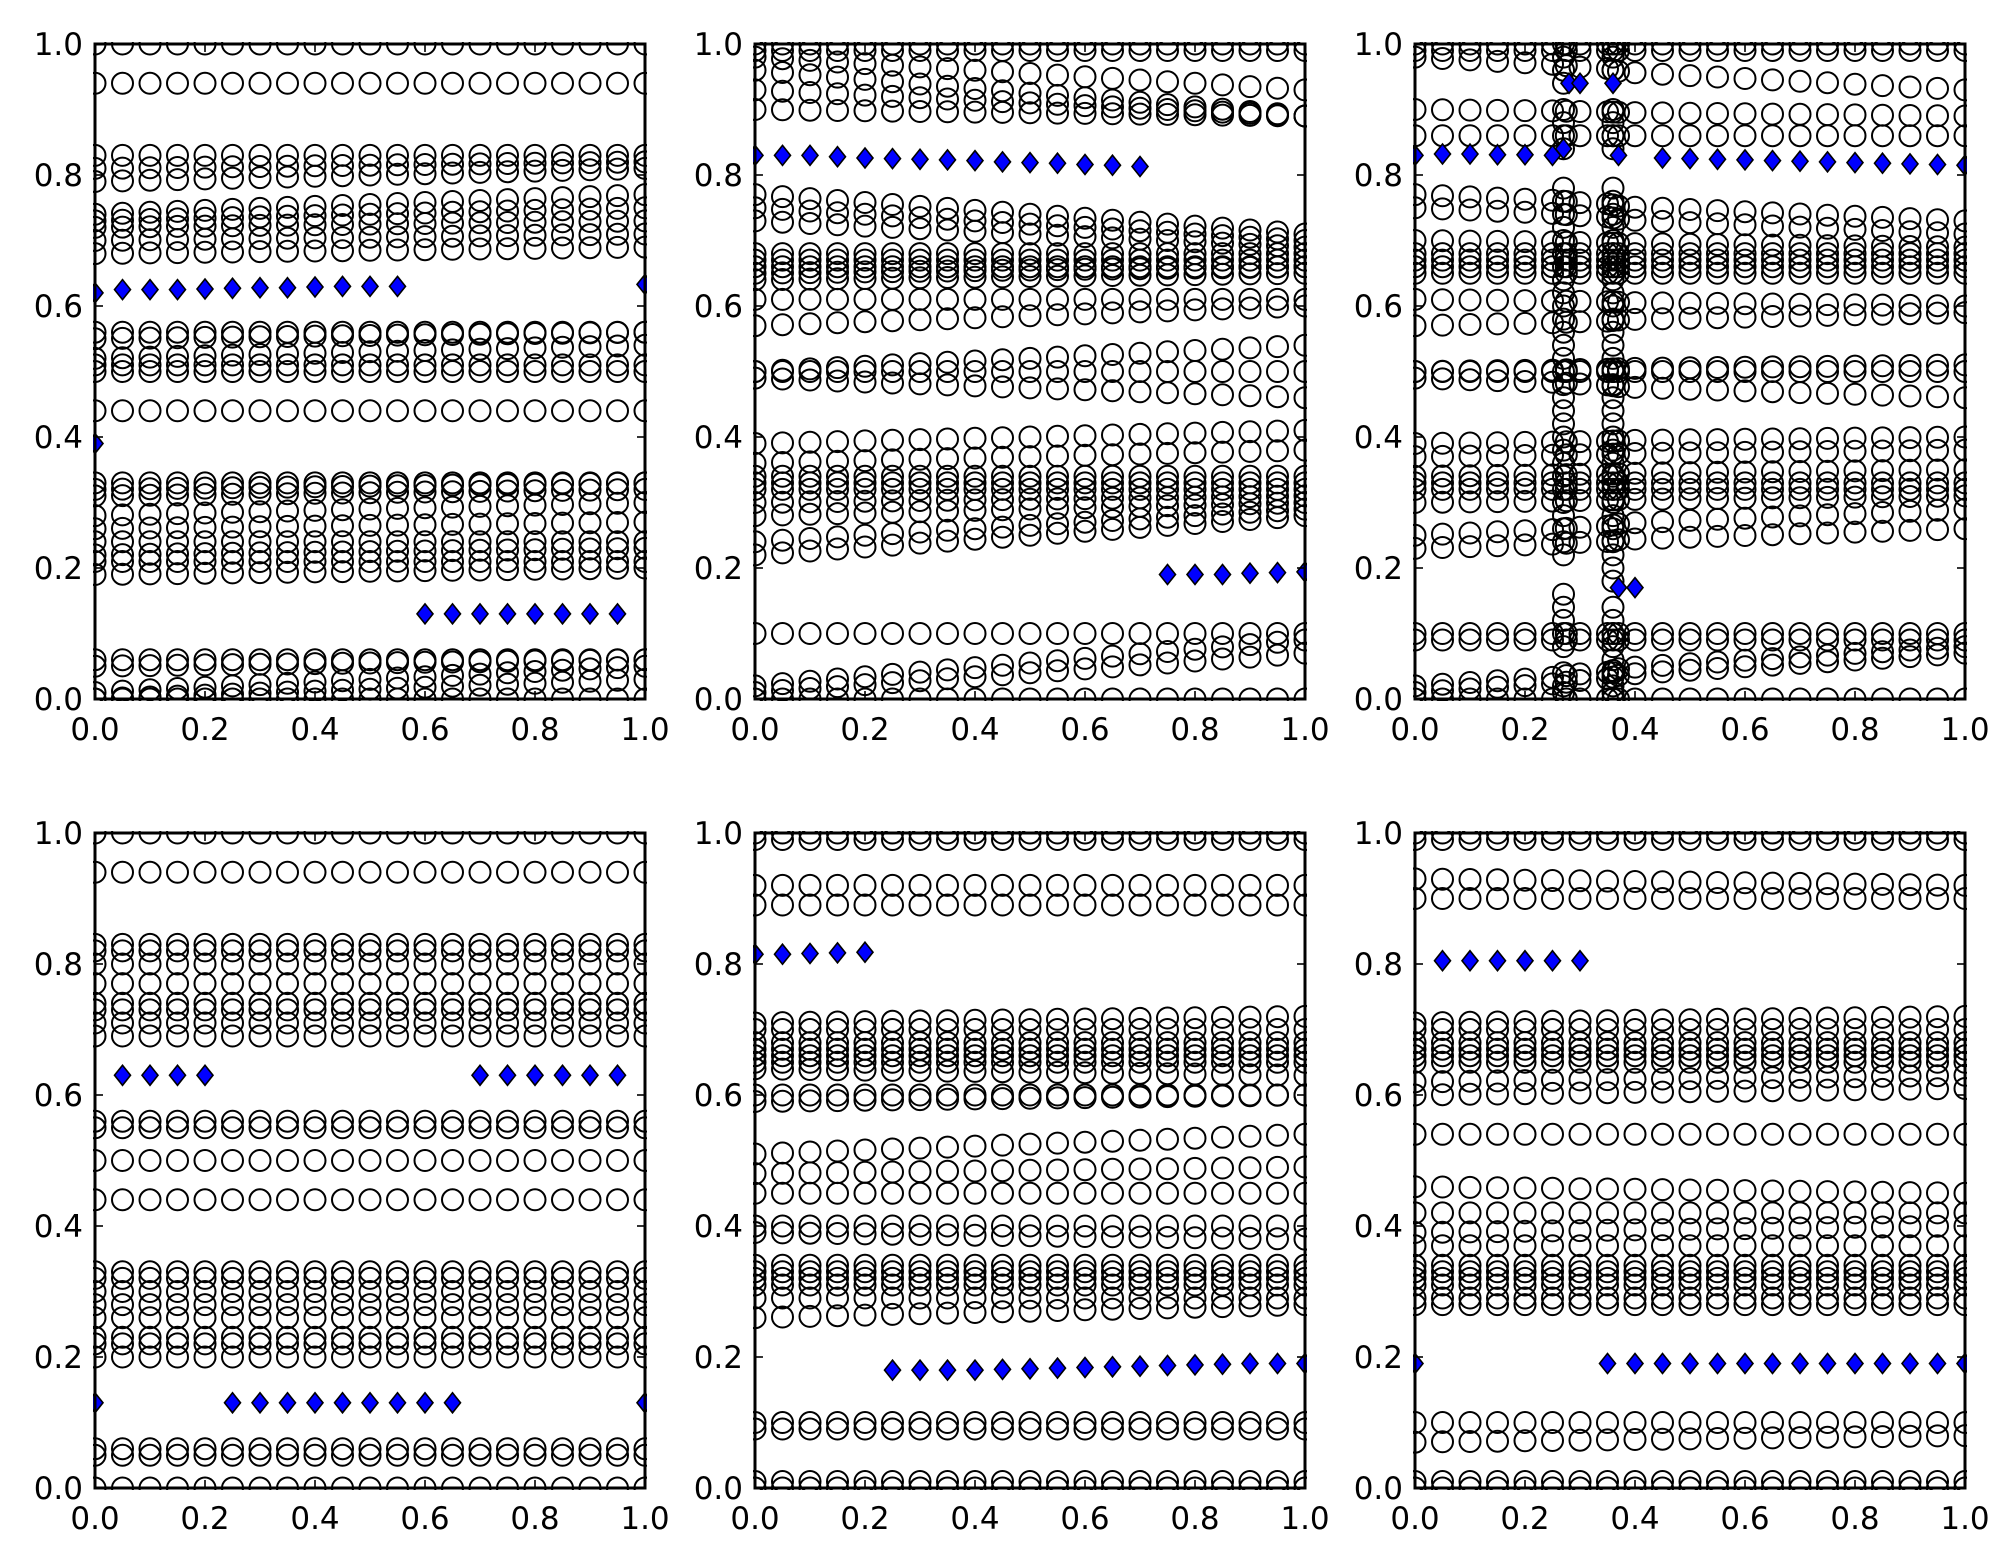 The image size is (2004, 1565). Describe the element at coordinates (1744, 730) in the screenshot. I see `x-tick-label: 0.6` at that location.